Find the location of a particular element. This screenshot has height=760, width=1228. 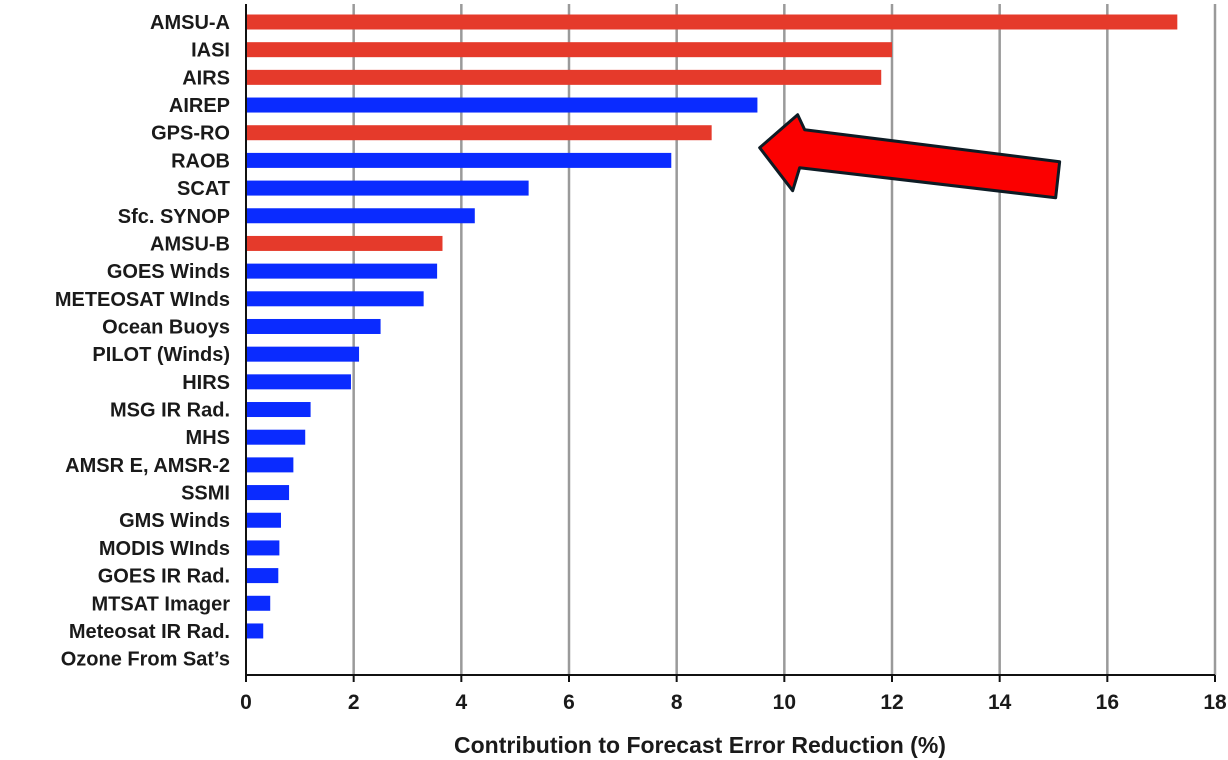

x-tick-label: 18 is located at coordinates (1215, 702).